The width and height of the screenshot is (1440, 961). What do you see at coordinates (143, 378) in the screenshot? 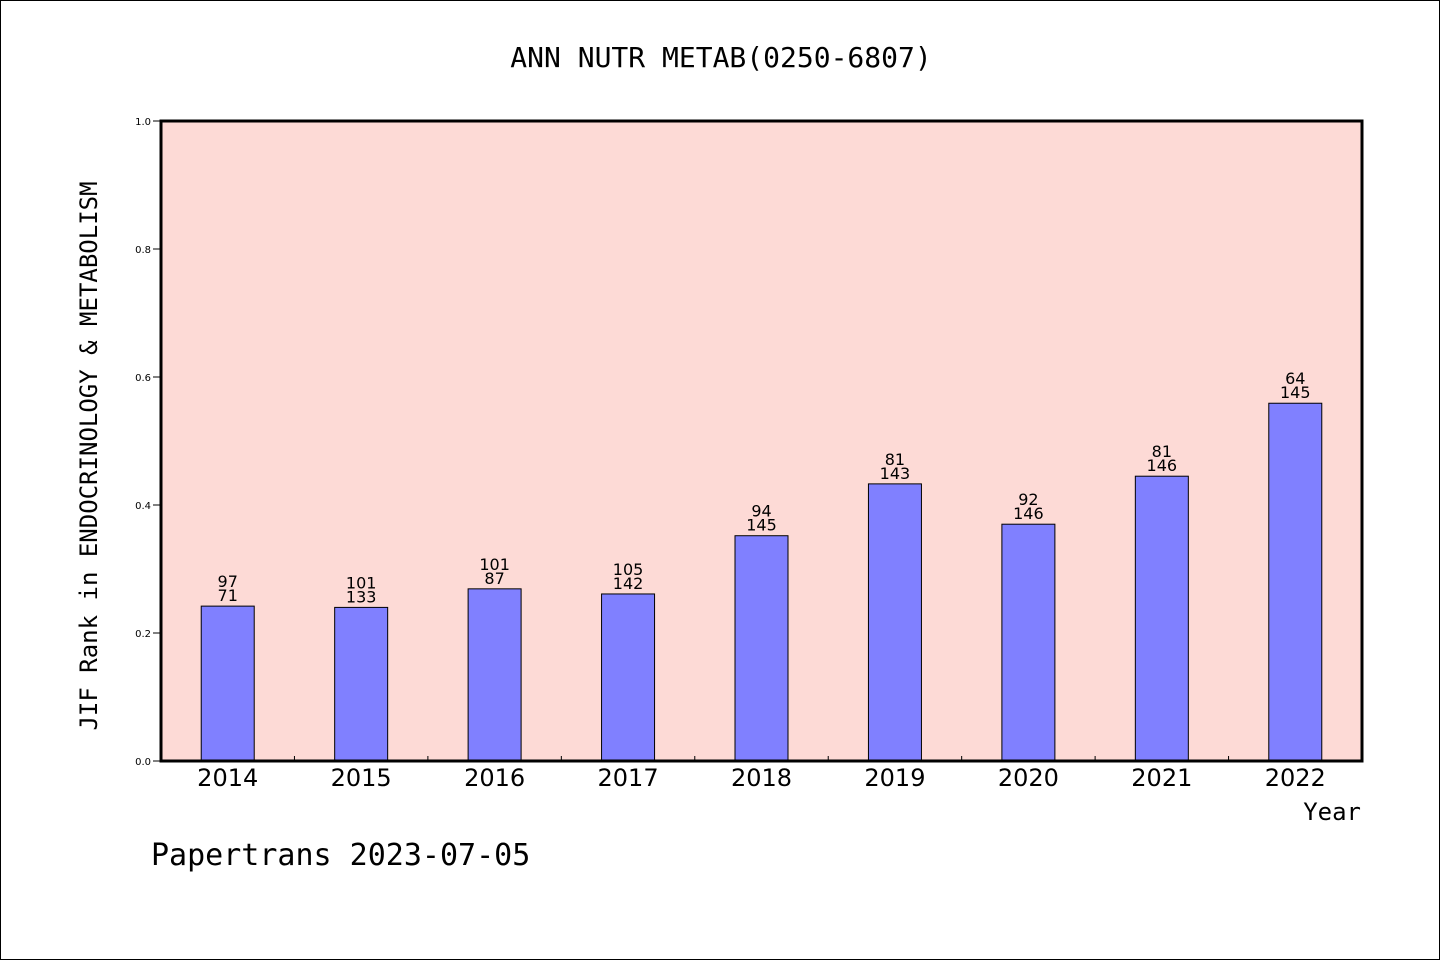
I see `y-tick-label: 0.6` at bounding box center [143, 378].